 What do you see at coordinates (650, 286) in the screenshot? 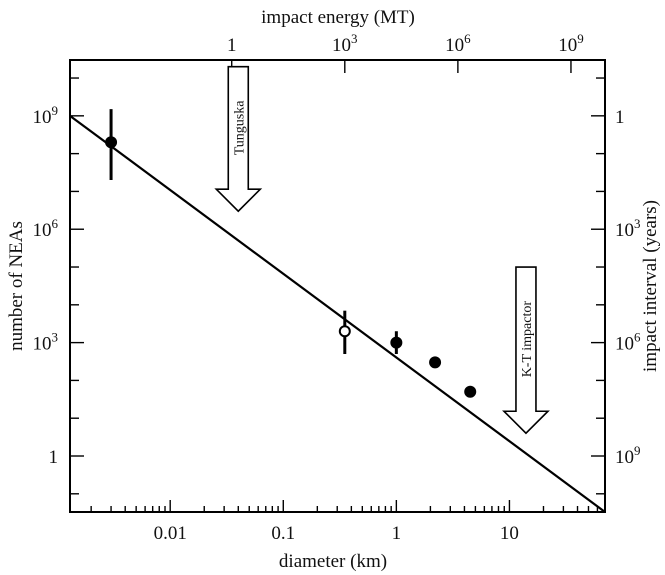
I see `right-axis-title: impact interval (years)` at bounding box center [650, 286].